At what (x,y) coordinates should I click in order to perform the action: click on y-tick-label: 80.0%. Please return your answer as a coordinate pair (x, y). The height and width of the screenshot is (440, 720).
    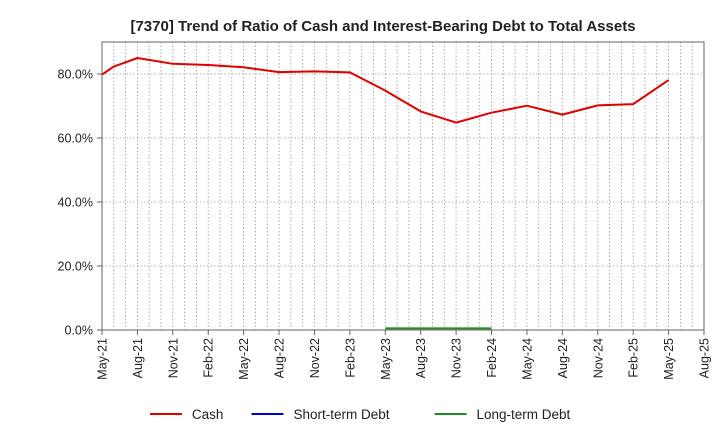
    Looking at the image, I should click on (75, 75).